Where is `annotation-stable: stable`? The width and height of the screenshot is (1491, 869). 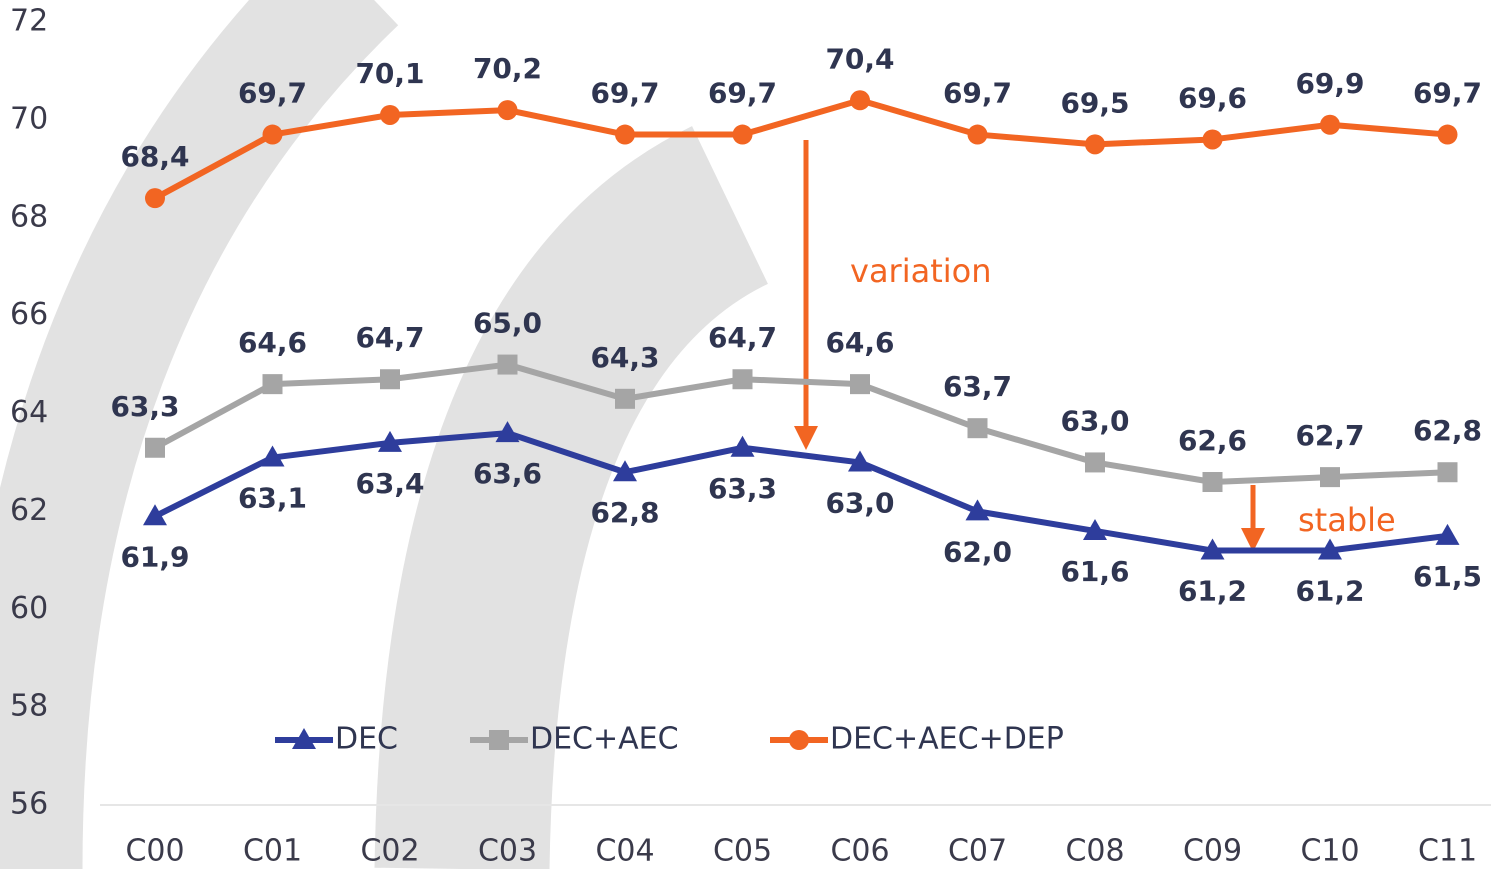 annotation-stable: stable is located at coordinates (1318, 518).